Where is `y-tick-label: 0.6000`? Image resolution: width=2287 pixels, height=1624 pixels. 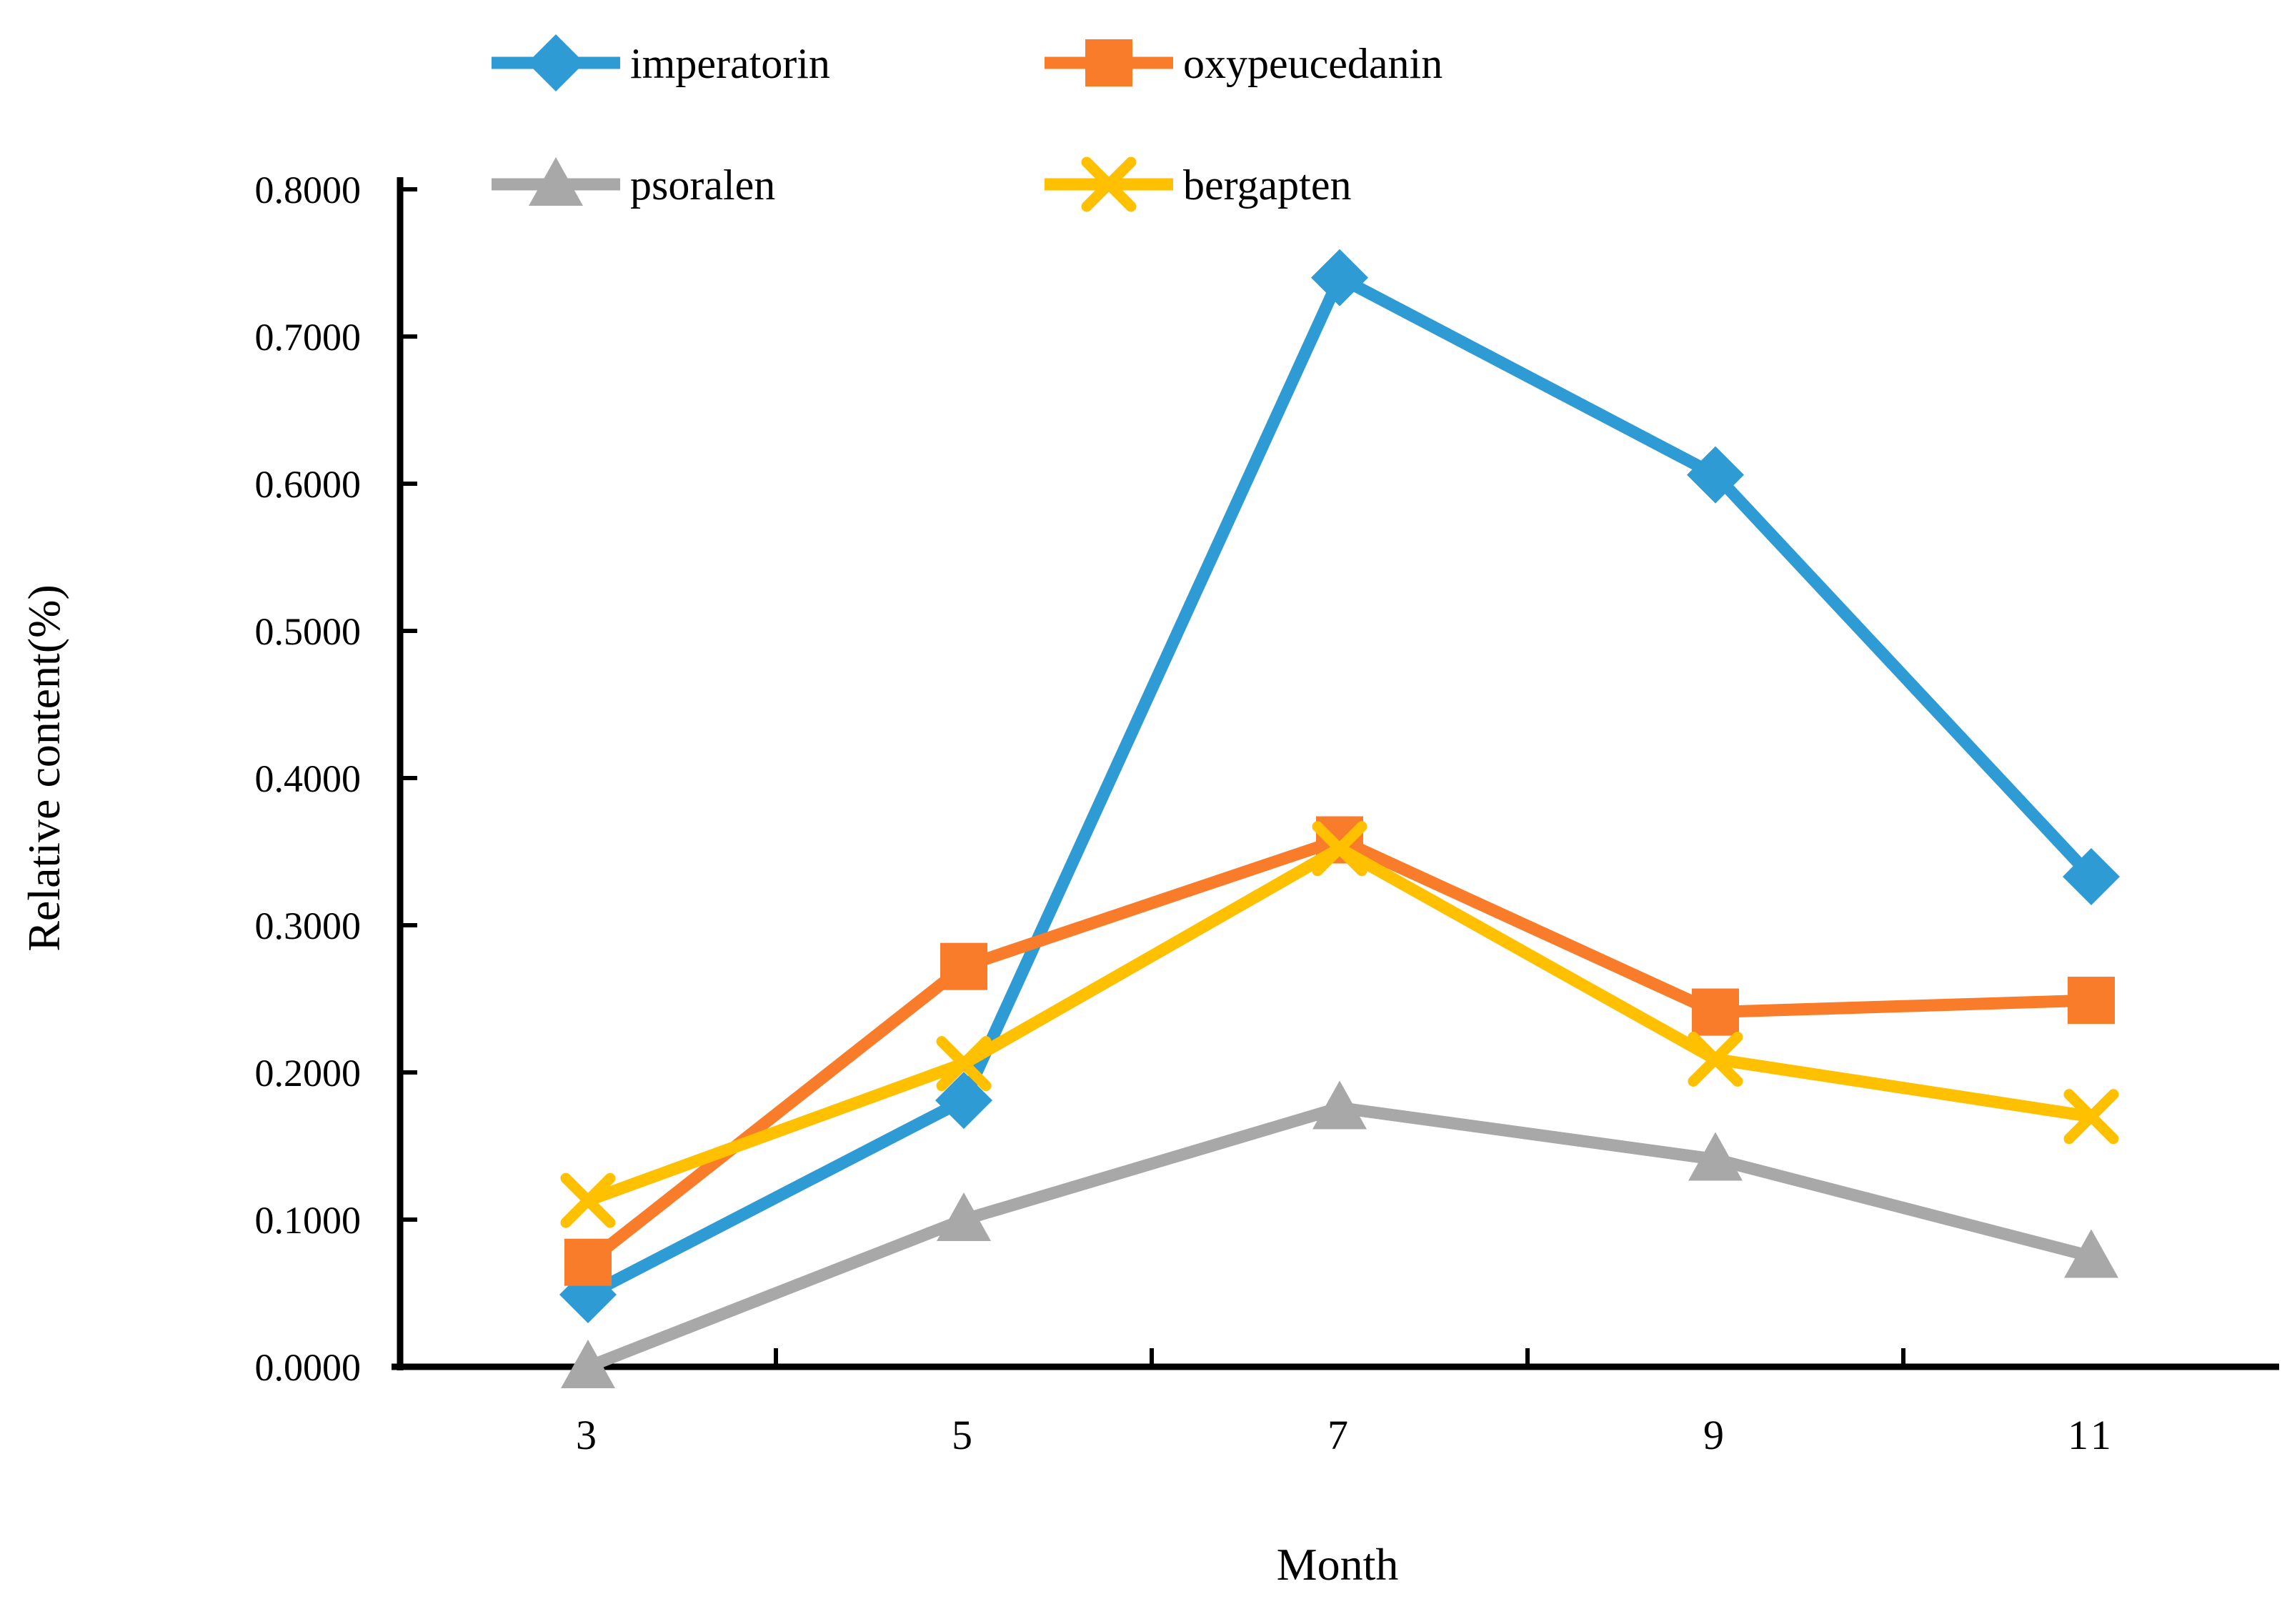
y-tick-label: 0.6000 is located at coordinates (308, 485).